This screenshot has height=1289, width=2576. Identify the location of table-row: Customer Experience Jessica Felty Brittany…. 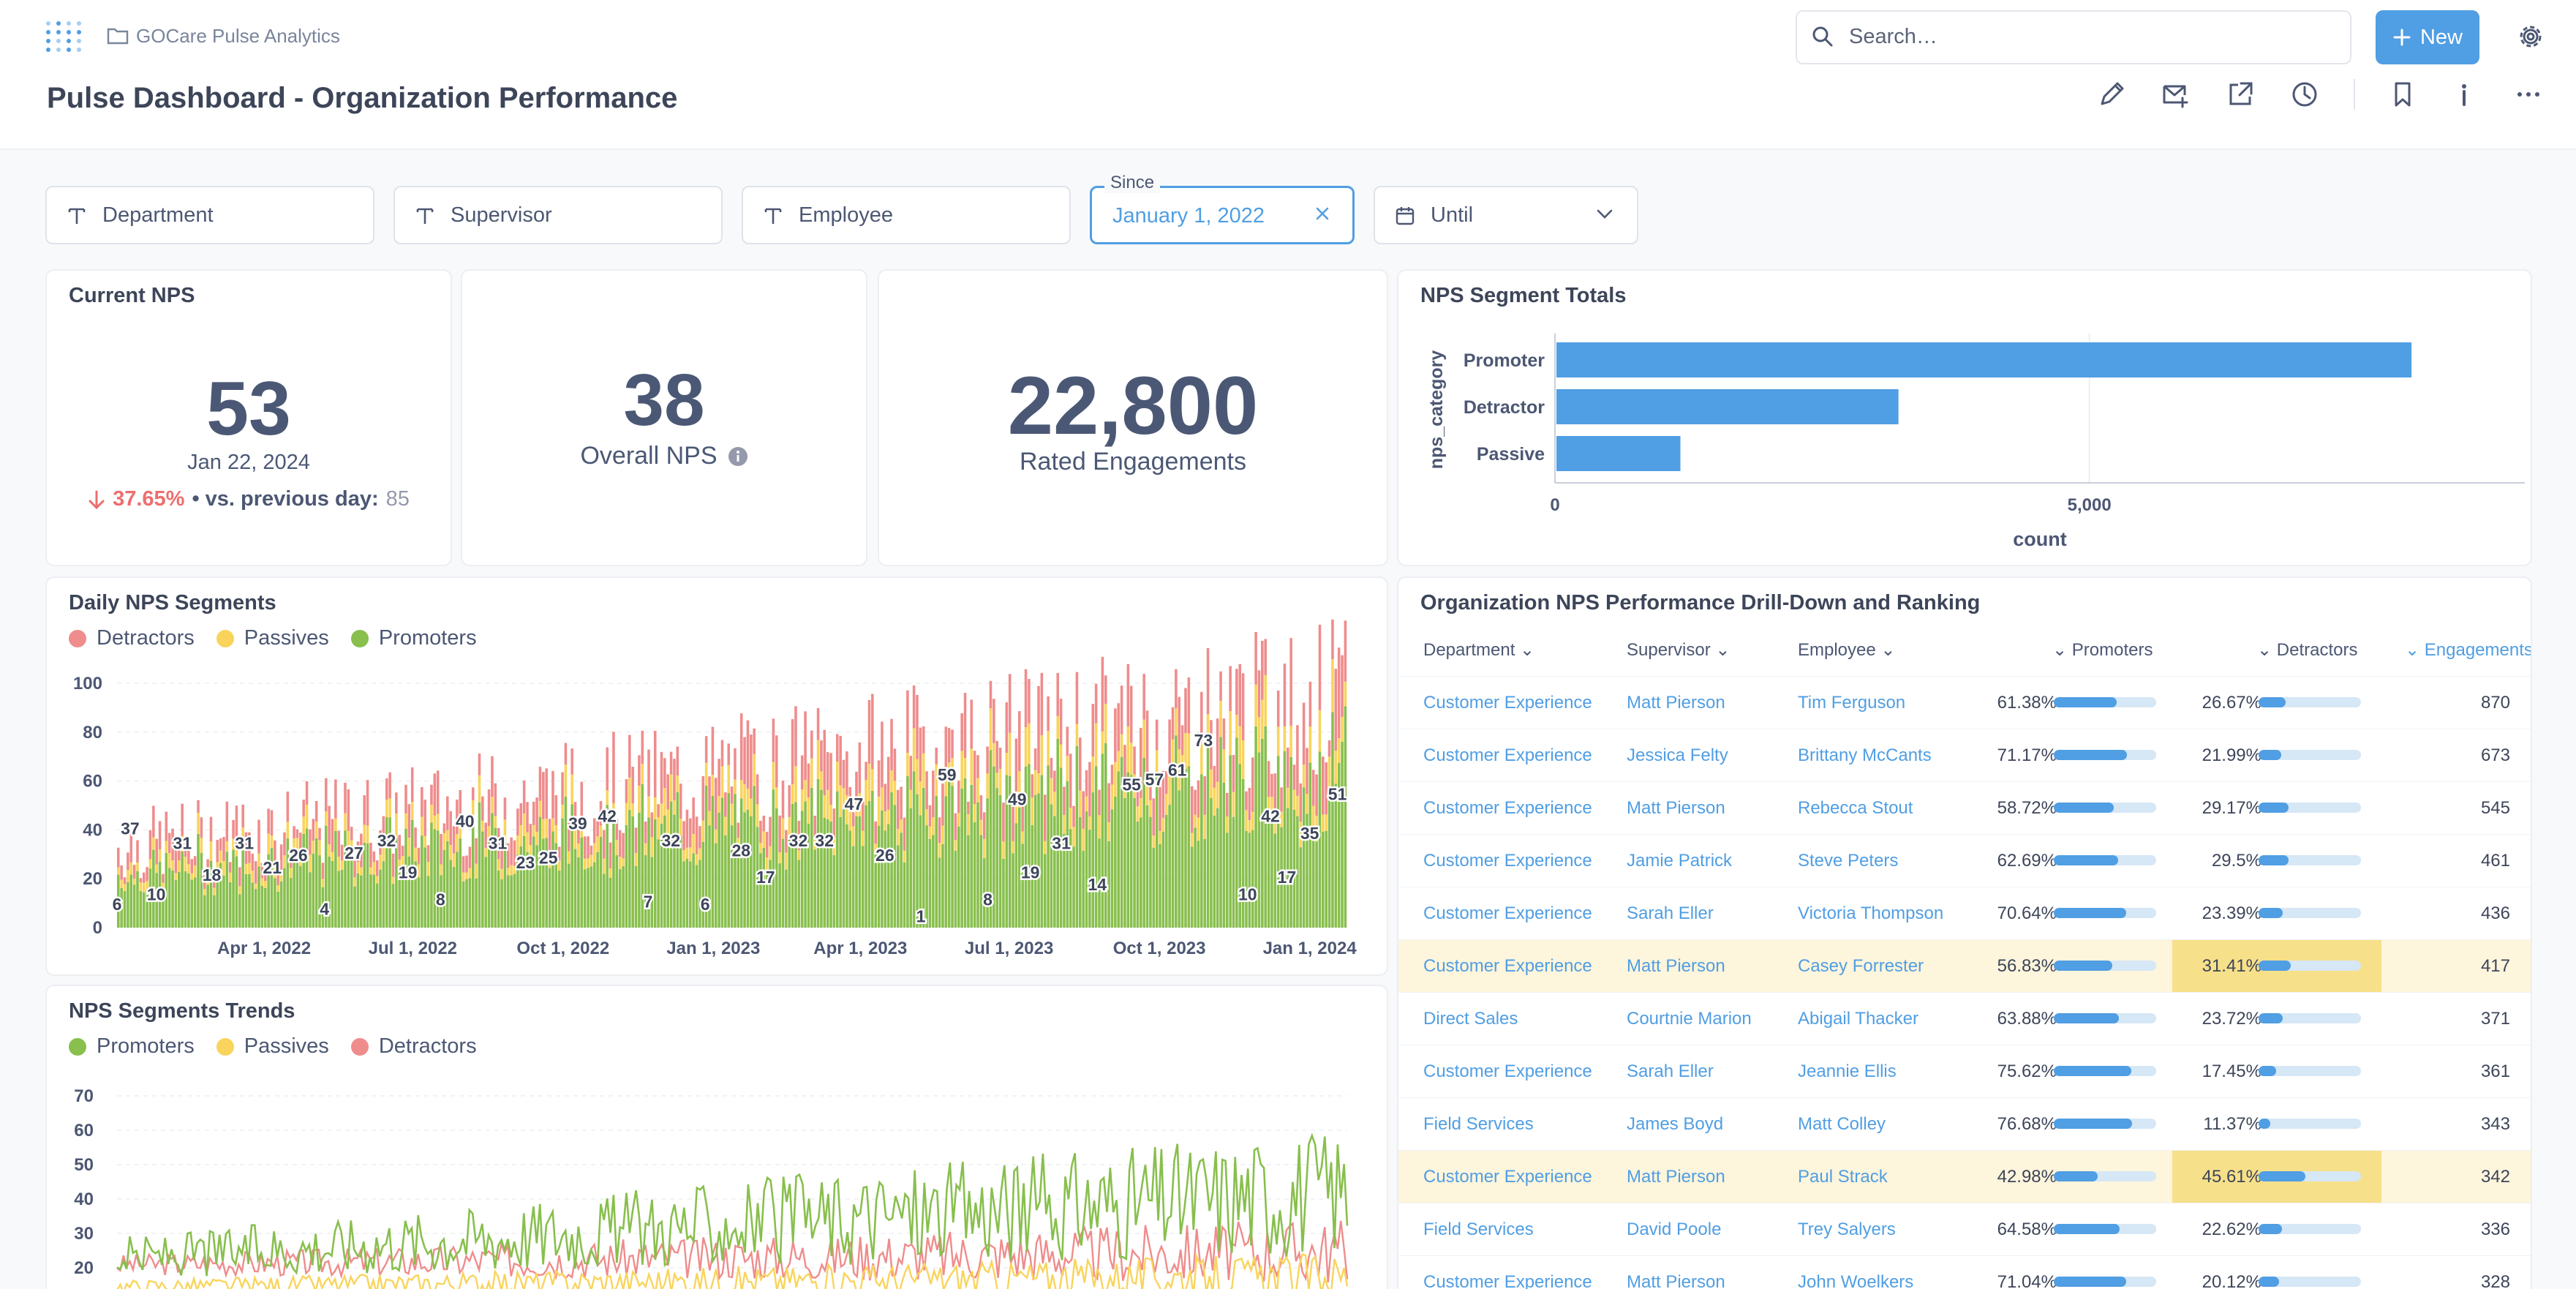
(1964, 755).